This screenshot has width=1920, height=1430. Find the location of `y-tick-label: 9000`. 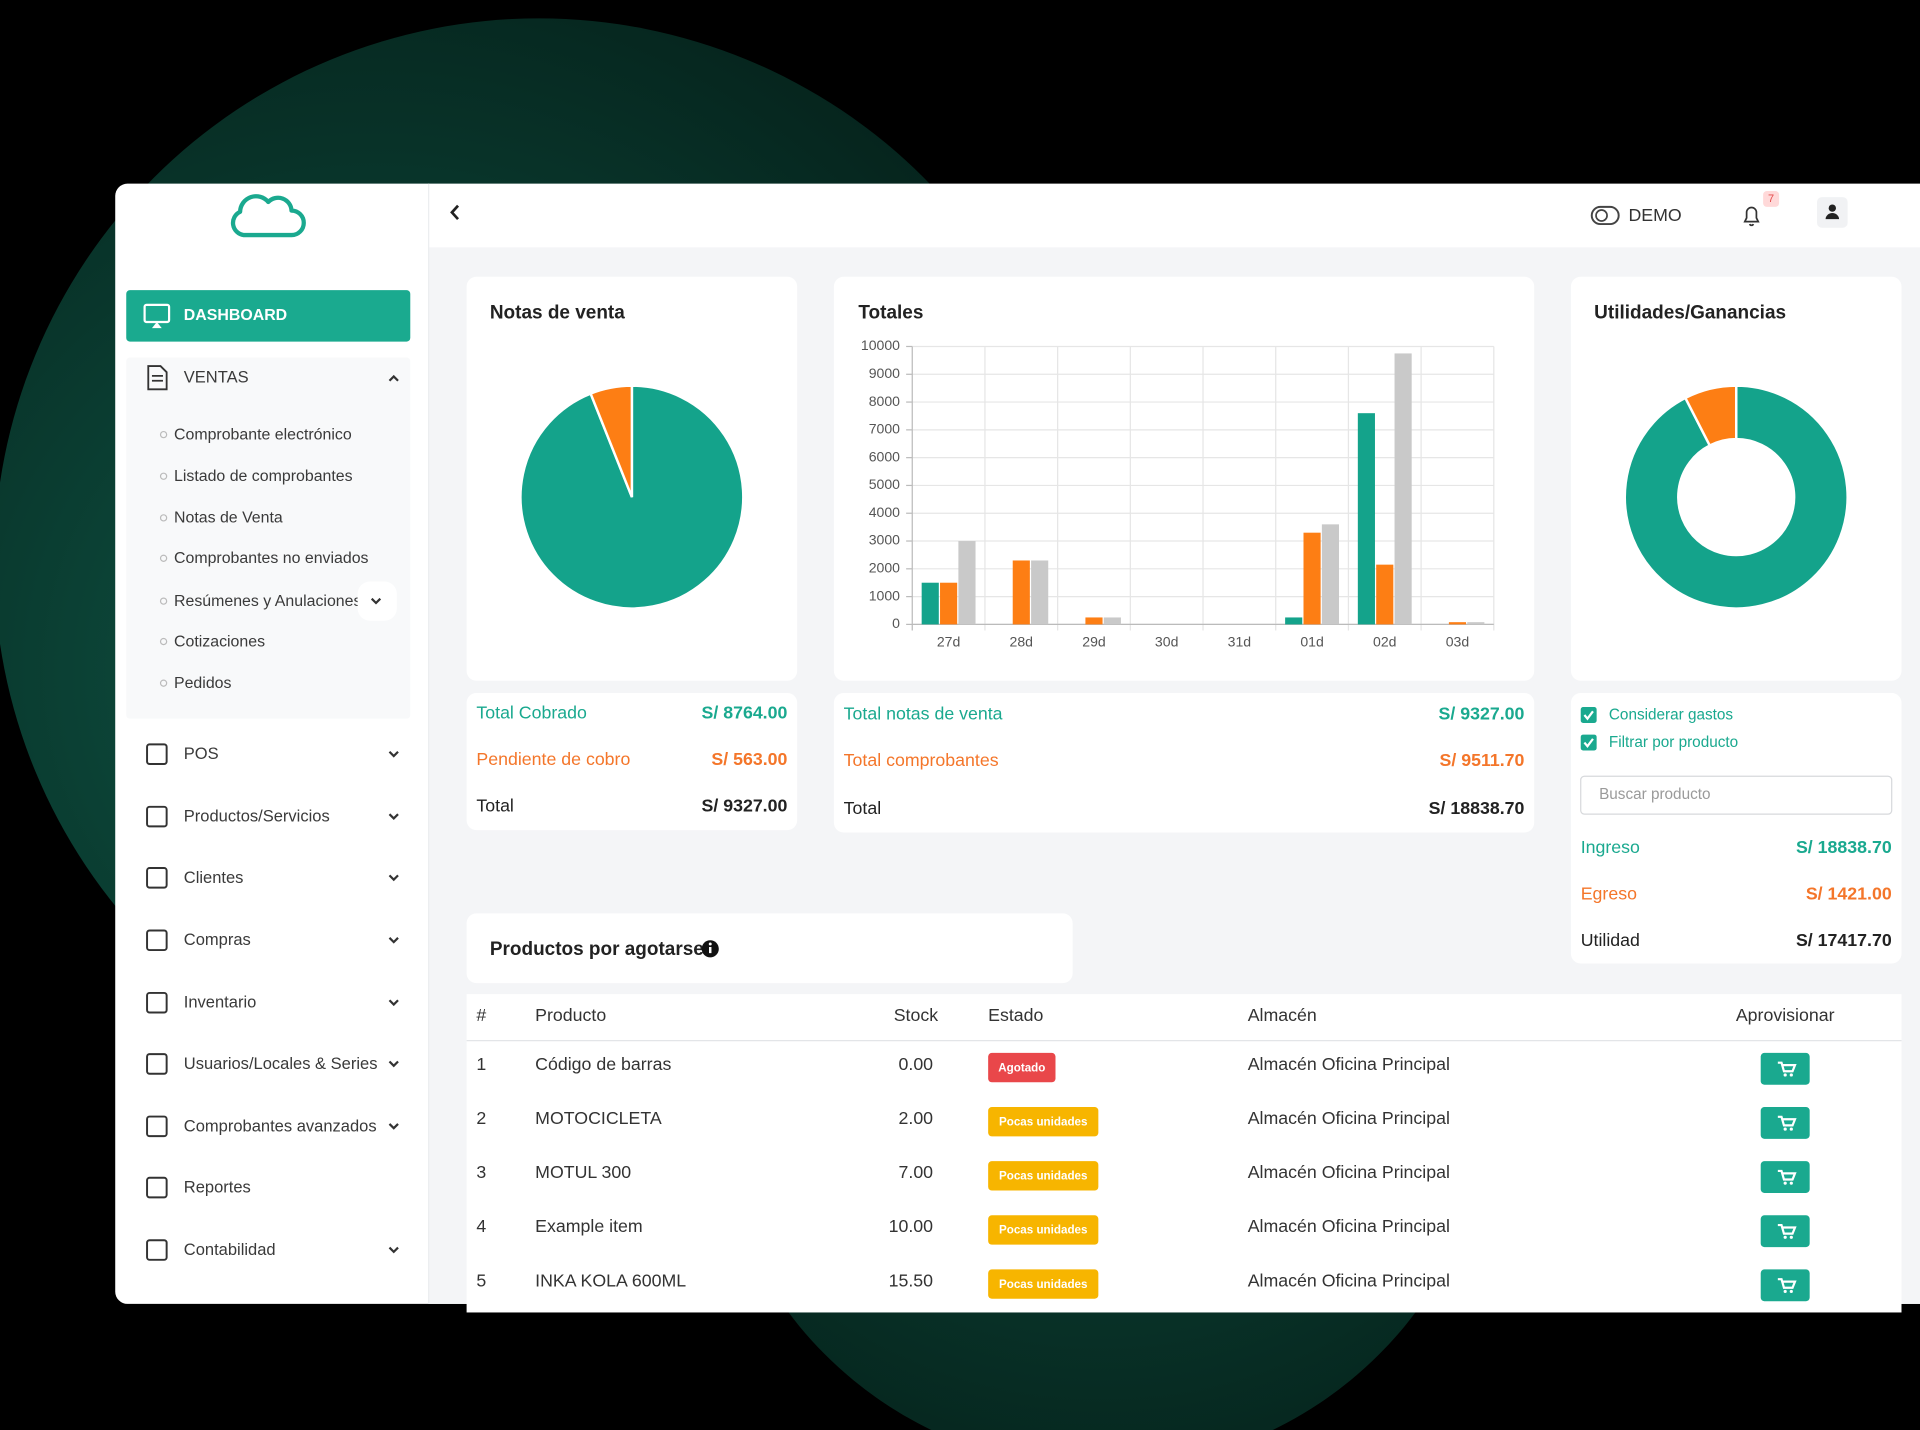

y-tick-label: 9000 is located at coordinates (884, 373).